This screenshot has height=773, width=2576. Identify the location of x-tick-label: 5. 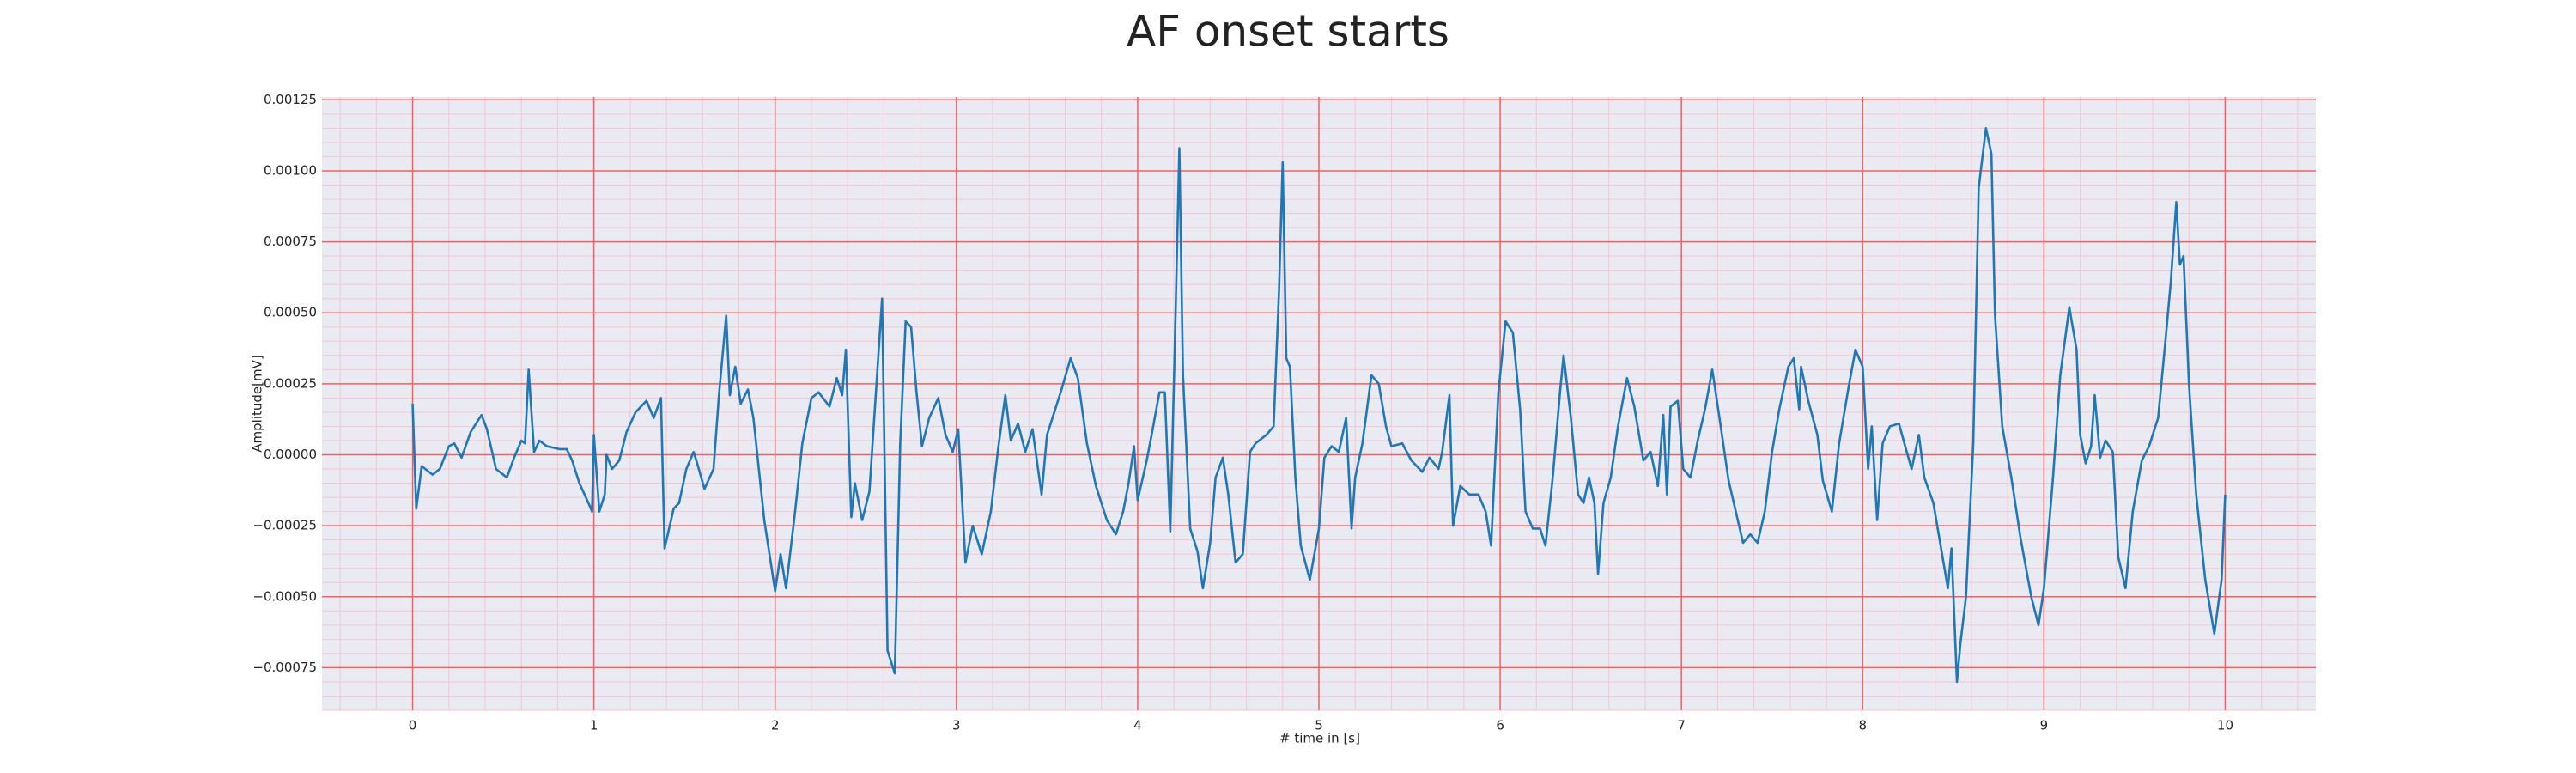
(1319, 725).